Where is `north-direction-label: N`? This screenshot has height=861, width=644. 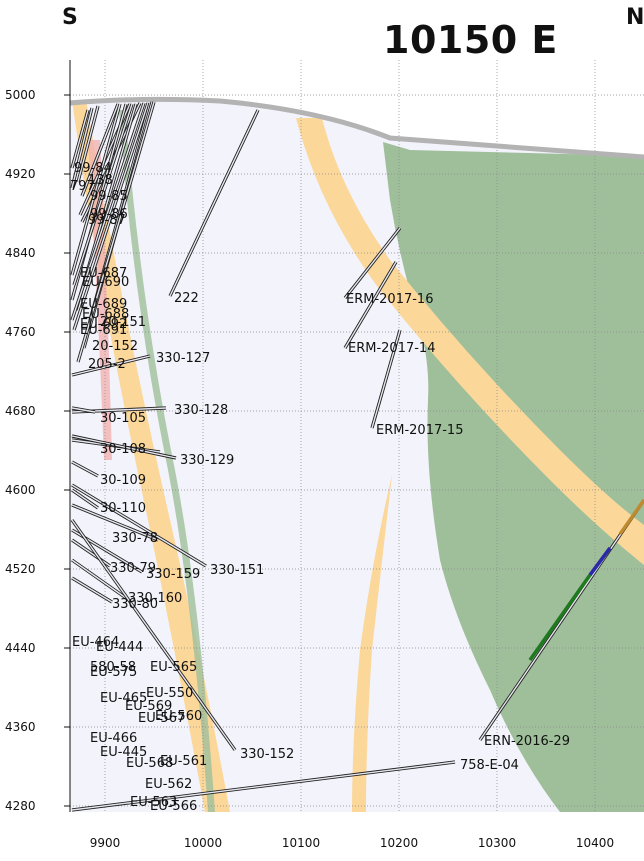
north-direction-label: N is located at coordinates (635, 17).